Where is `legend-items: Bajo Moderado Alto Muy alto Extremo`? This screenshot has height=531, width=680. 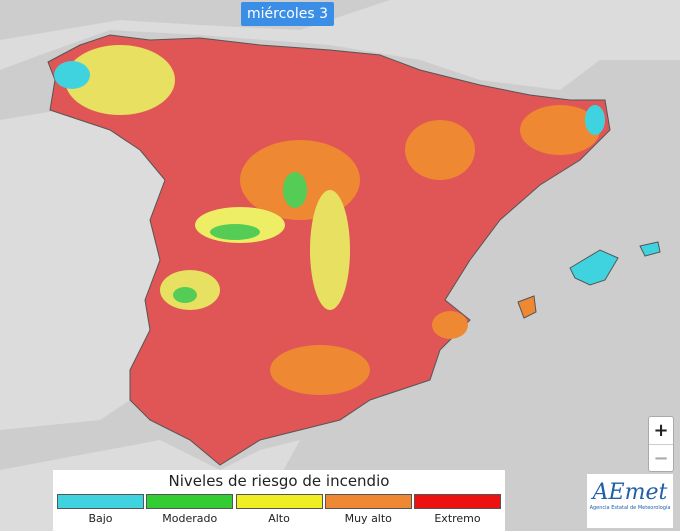
legend-items: Bajo Moderado Alto Muy alto Extremo is located at coordinates (279, 507).